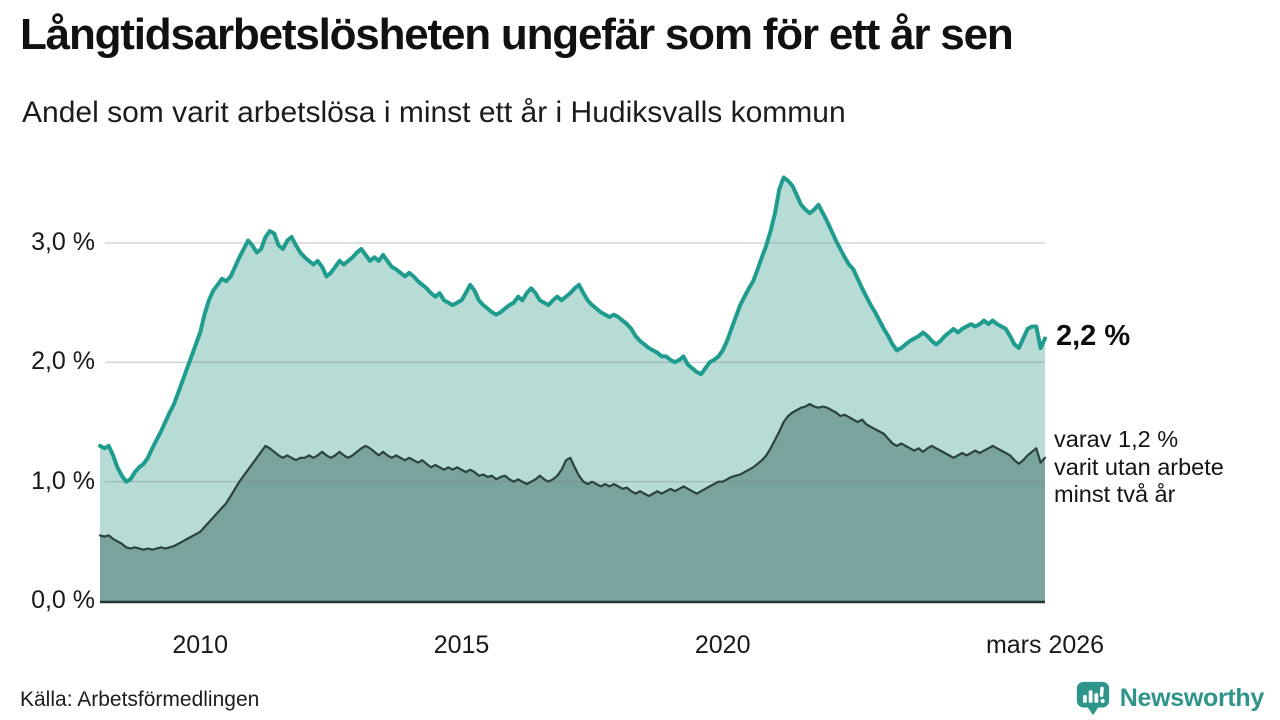 The height and width of the screenshot is (720, 1280). What do you see at coordinates (140, 699) in the screenshot?
I see `source-note: Källa: Arbetsförmedlingen` at bounding box center [140, 699].